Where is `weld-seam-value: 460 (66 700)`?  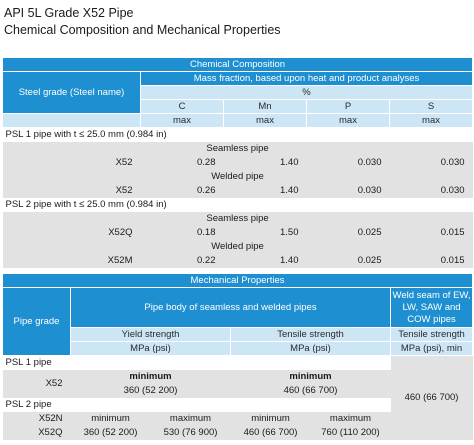
weld-seam-value: 460 (66 700) is located at coordinates (431, 397).